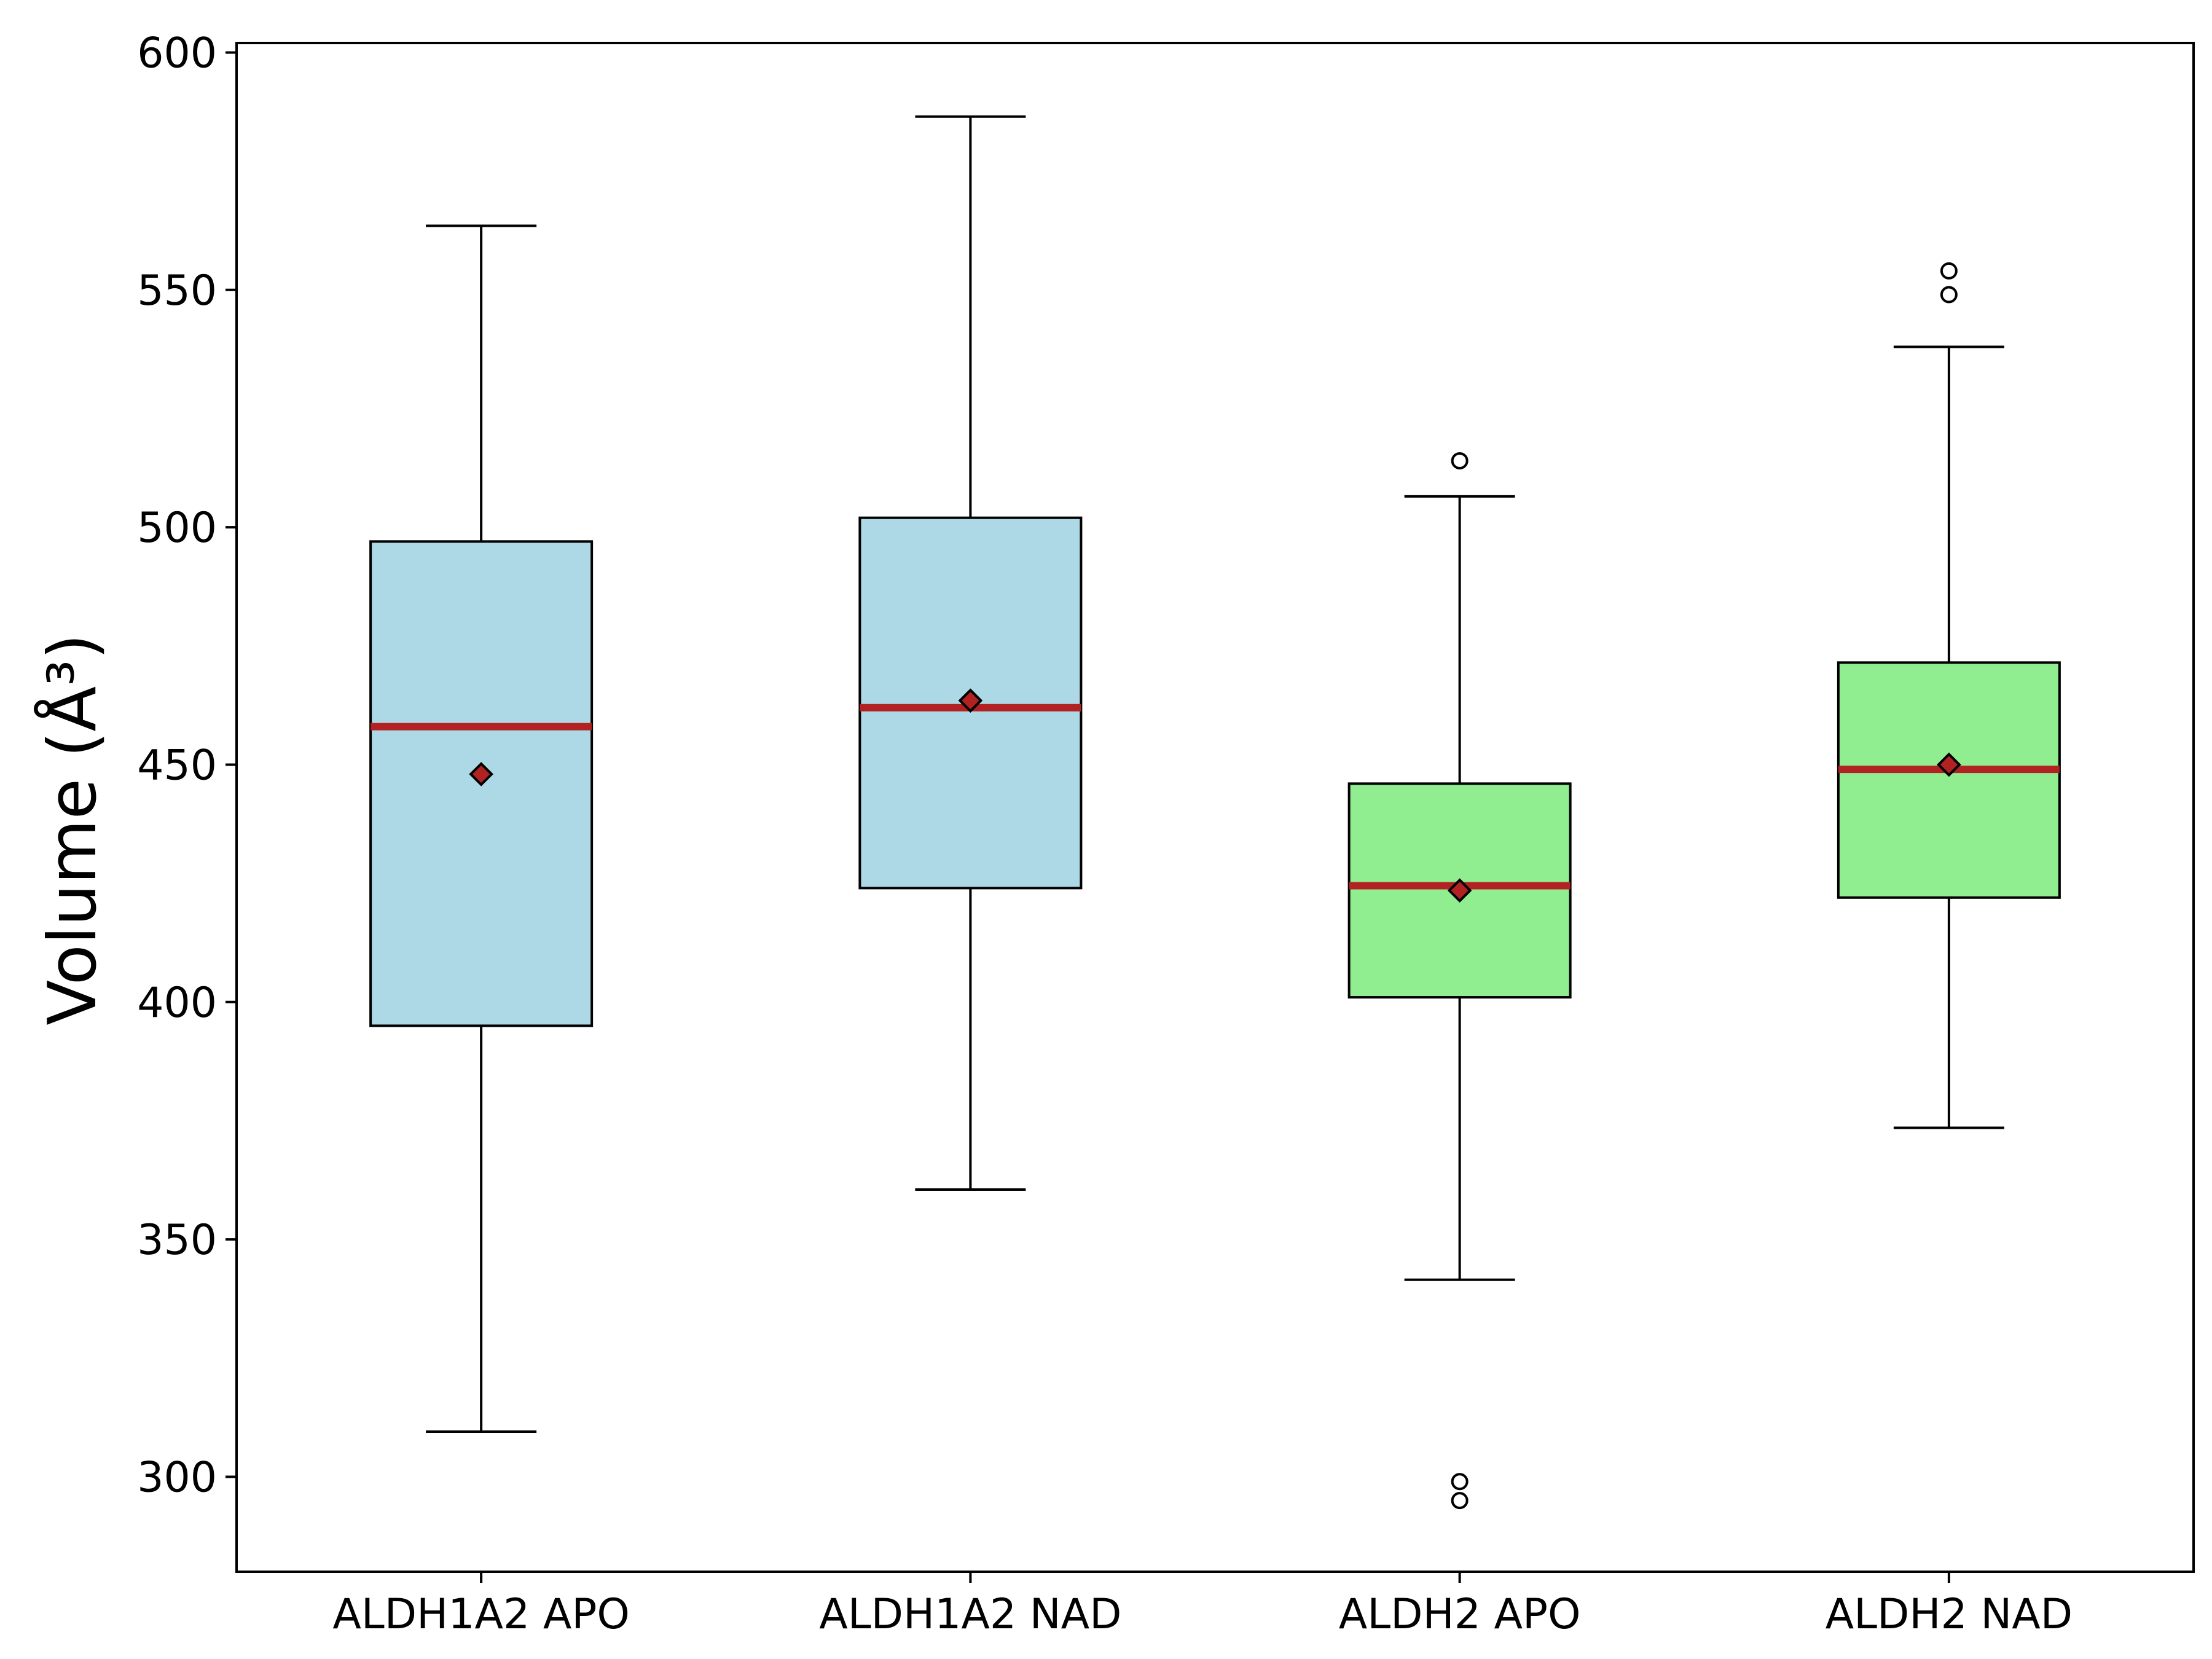 Image resolution: width=2212 pixels, height=1659 pixels. I want to click on x-tick-label: ALDH1A2 NAD, so click(970, 1614).